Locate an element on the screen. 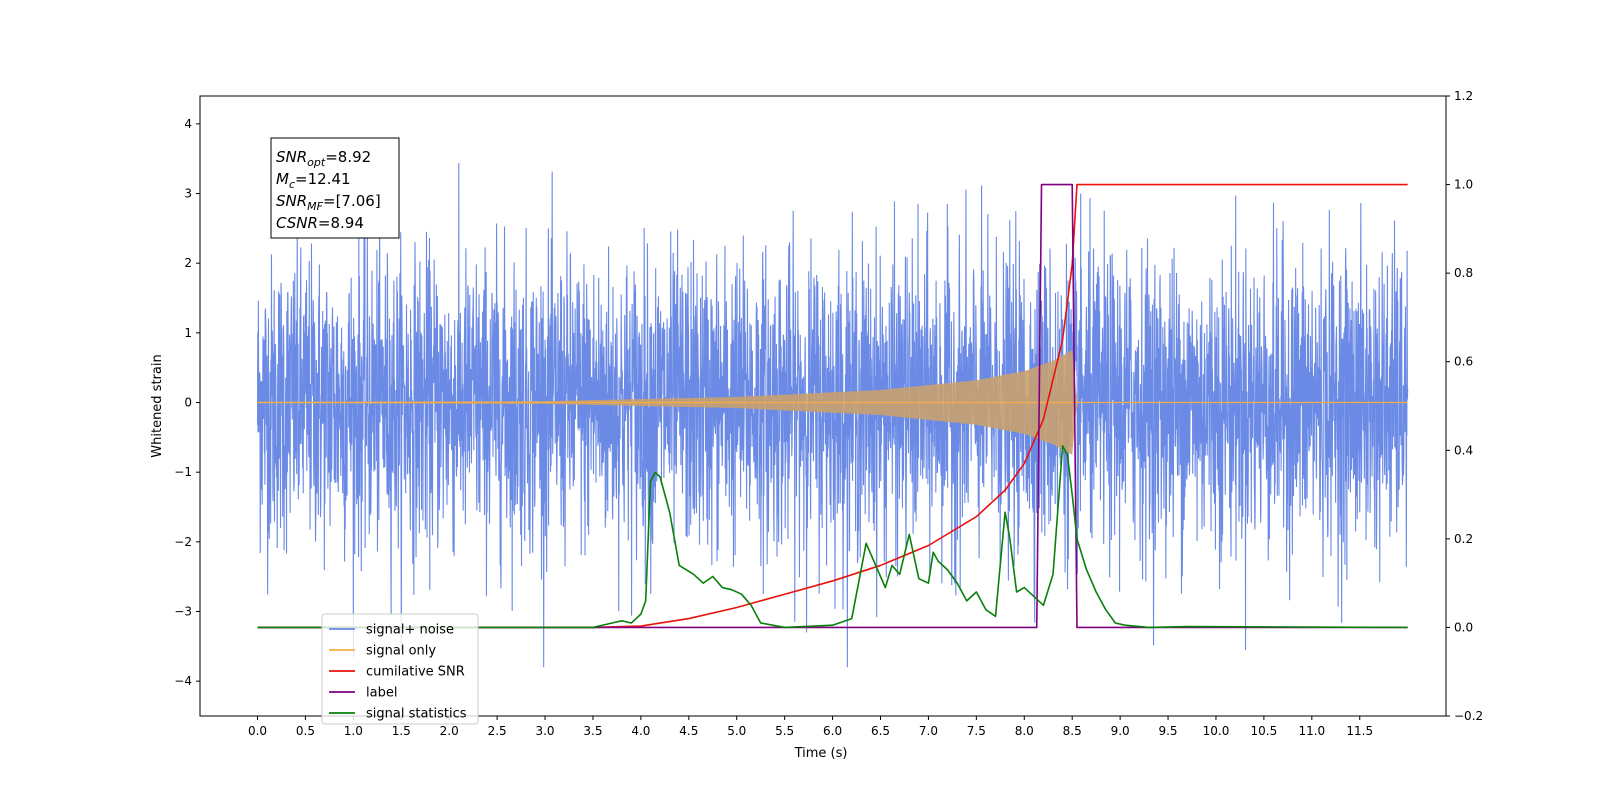  legend-entry: cumilative SNR is located at coordinates (415, 672).